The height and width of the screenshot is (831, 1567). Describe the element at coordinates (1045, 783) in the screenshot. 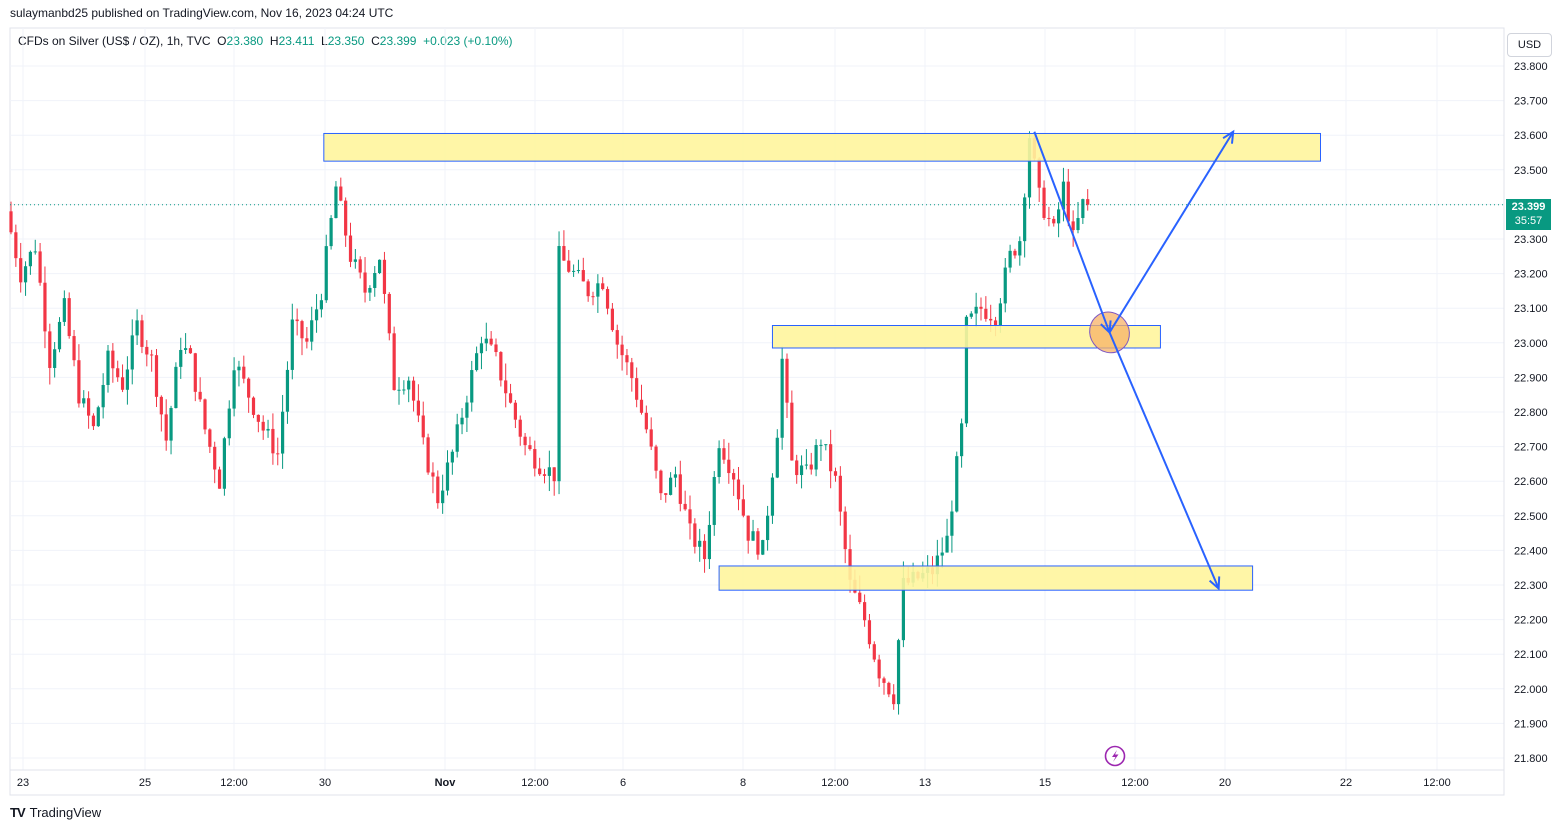

I see `time-tick-label: 15` at that location.